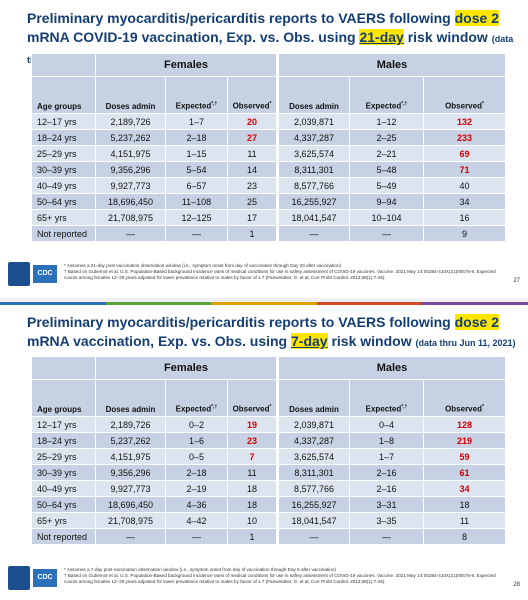 The image size is (528, 600). Describe the element at coordinates (130, 233) in the screenshot. I see `female-doses-cell: —` at that location.